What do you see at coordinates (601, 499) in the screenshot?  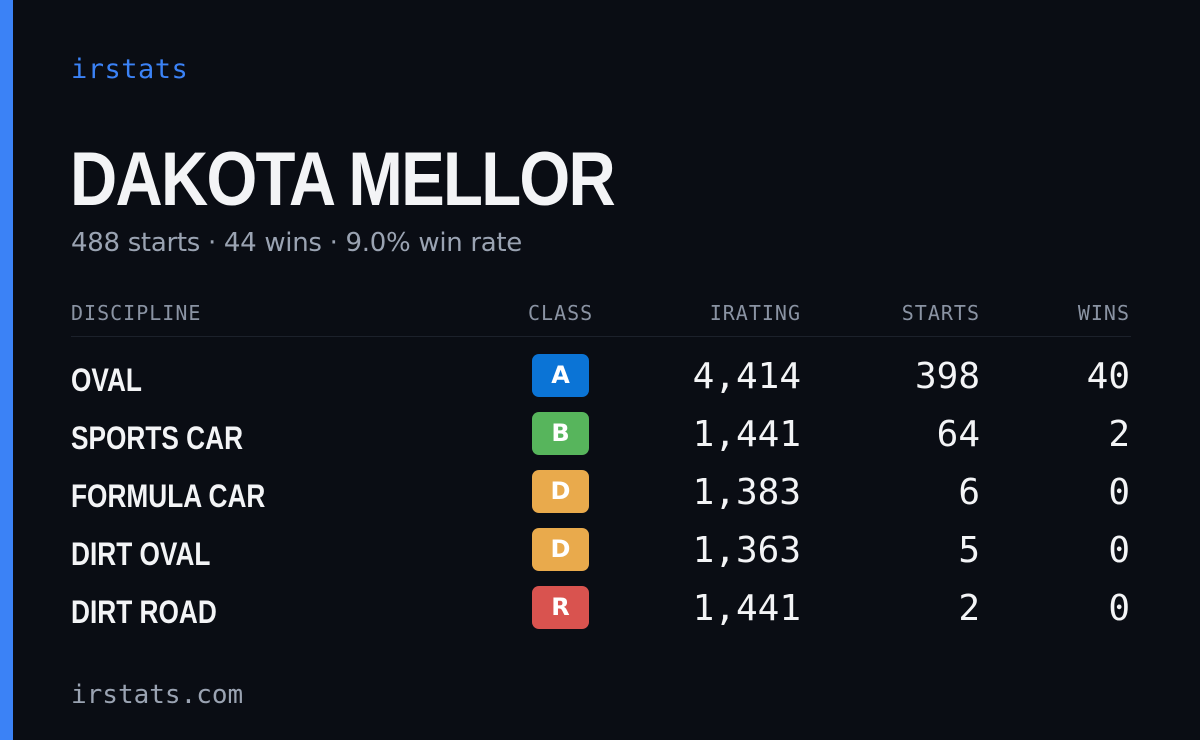 I see `table-row: FORMULA CAR D 1,383 6 0` at bounding box center [601, 499].